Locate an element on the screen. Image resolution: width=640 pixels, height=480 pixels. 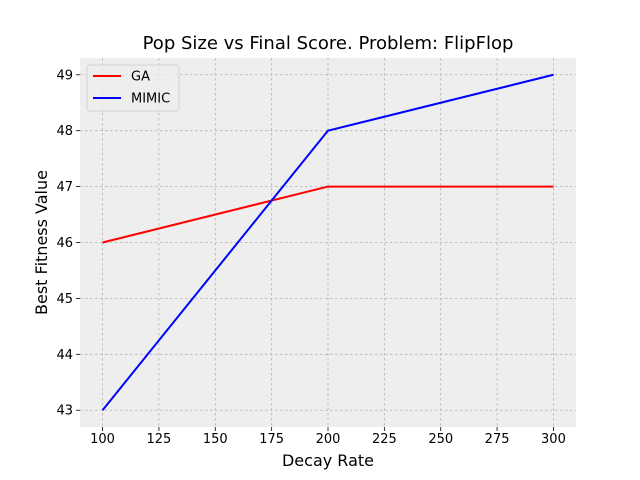
y-tick-label: 48 is located at coordinates (64, 131).